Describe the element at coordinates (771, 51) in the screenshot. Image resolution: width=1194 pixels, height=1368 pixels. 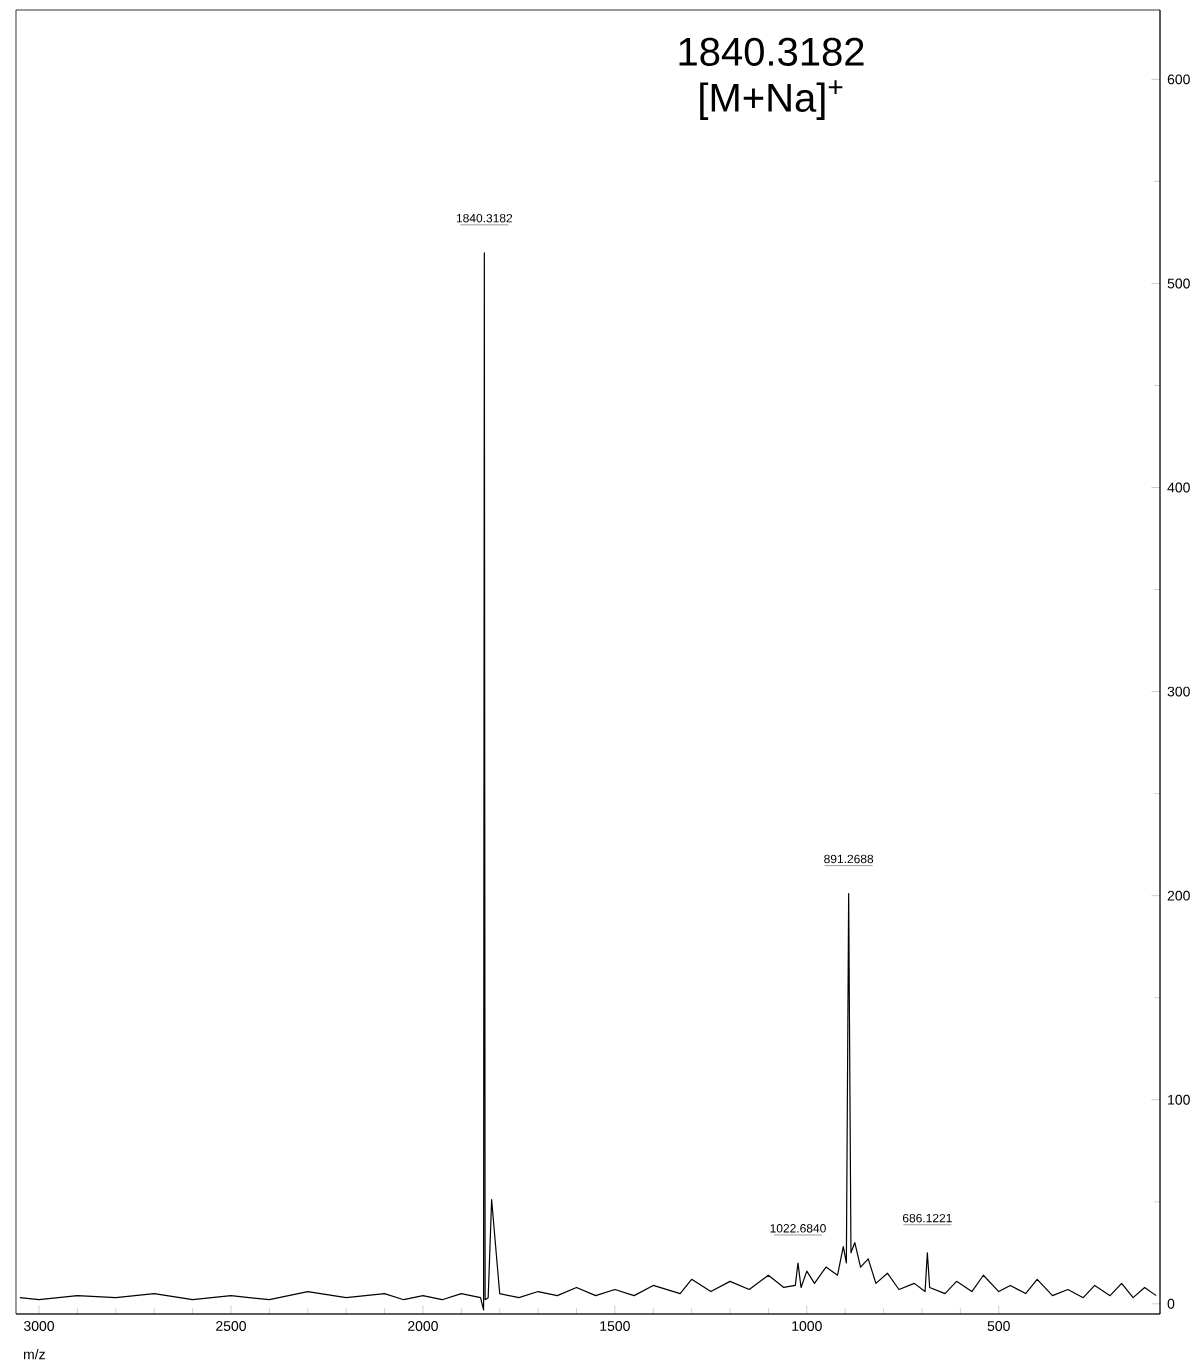
I see `text: 1840.3182` at that location.